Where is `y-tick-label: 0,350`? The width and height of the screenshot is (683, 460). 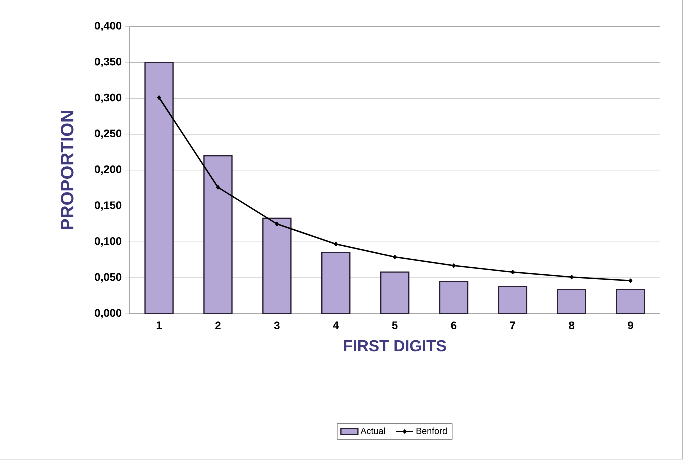
y-tick-label: 0,350 is located at coordinates (108, 63).